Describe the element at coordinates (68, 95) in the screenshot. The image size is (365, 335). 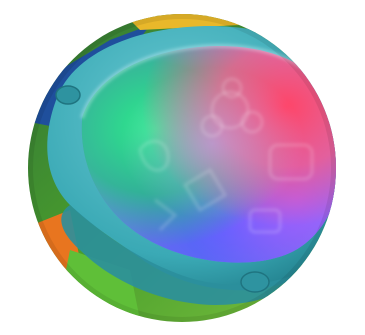
I see `shell-bump-left` at that location.